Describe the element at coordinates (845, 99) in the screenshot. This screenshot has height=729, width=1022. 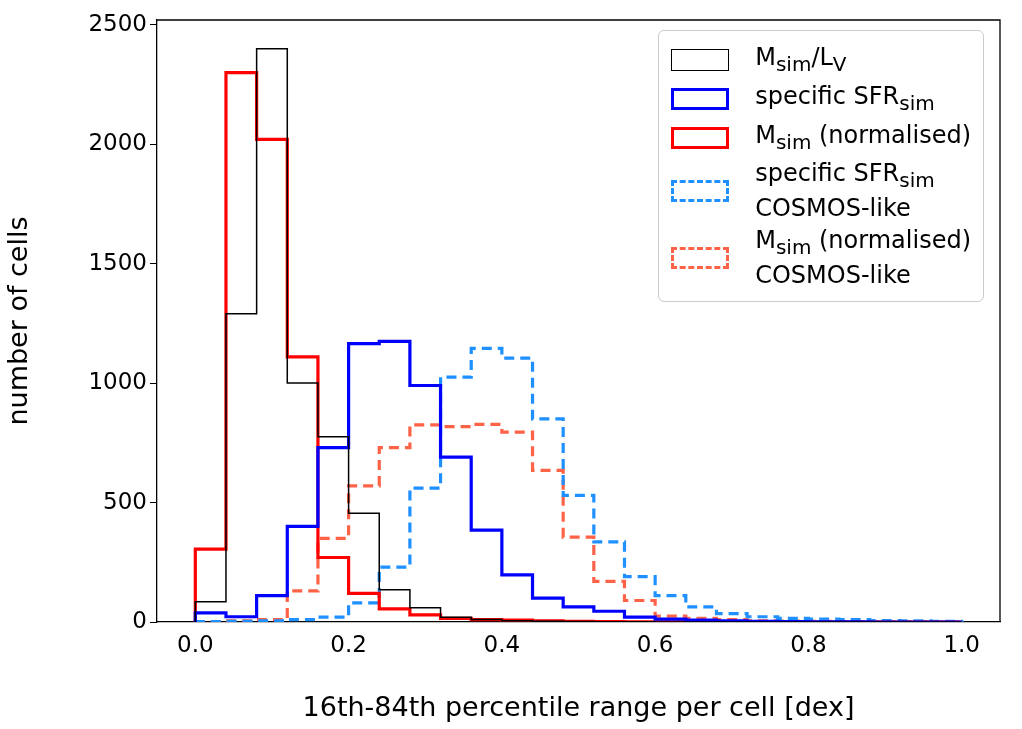
I see `legend-label: specific SFR$_{sim}$` at that location.